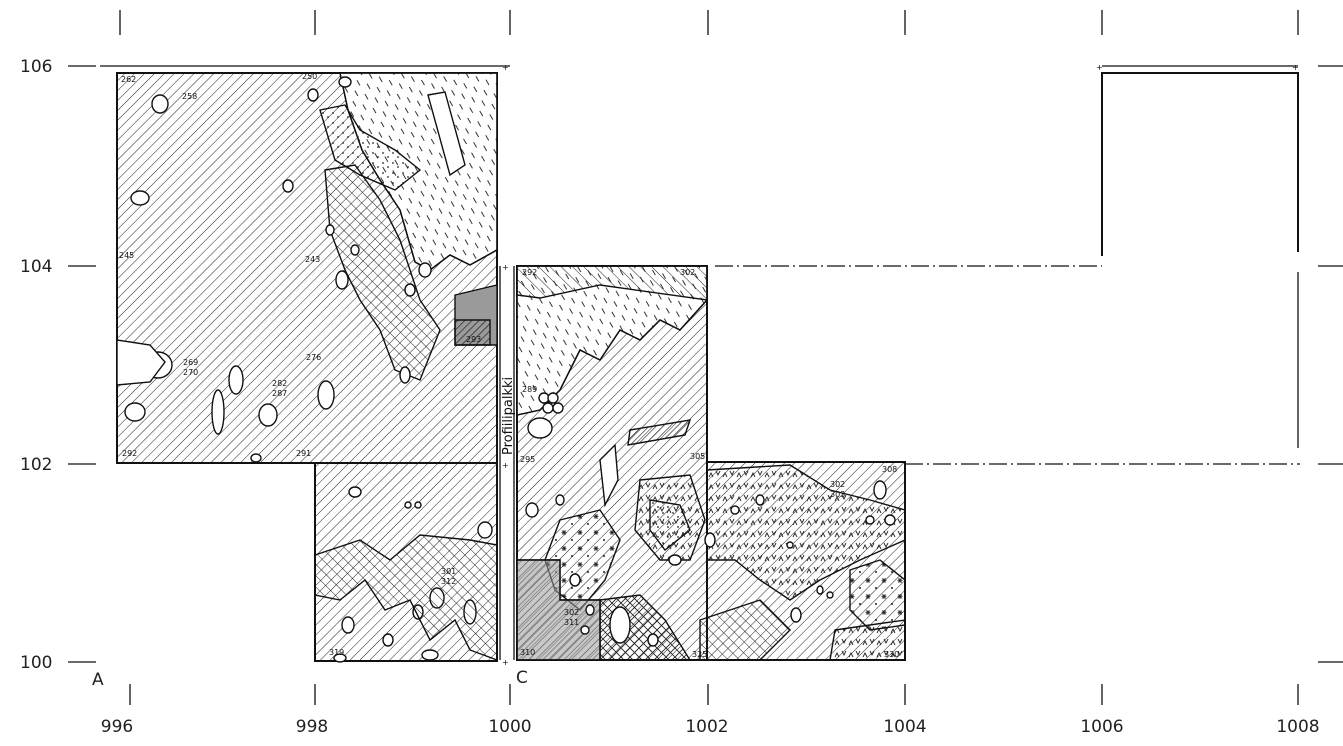 This screenshot has width=1343, height=746. Describe the element at coordinates (126, 255) in the screenshot. I see `feature-label: 245` at that location.